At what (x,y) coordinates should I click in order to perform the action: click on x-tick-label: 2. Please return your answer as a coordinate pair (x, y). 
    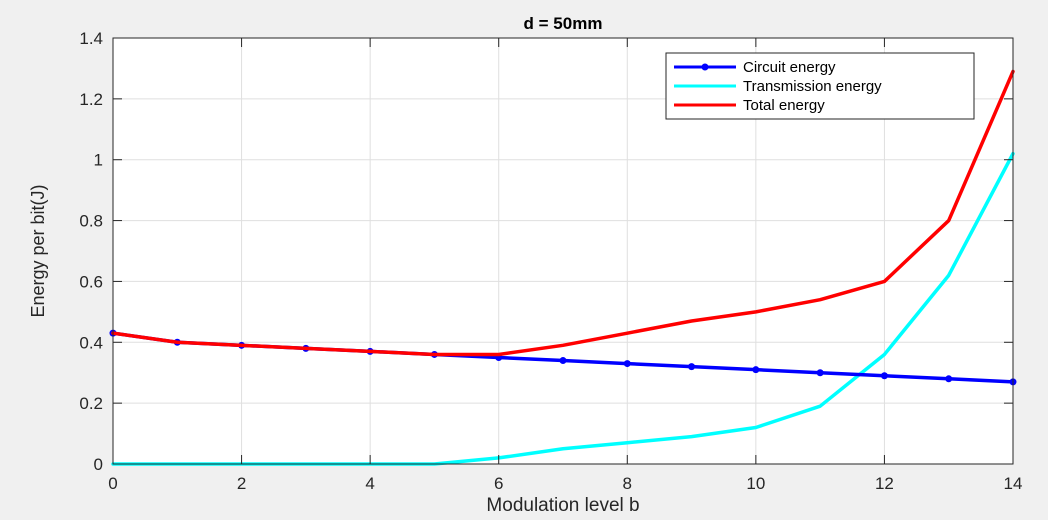
    Looking at the image, I should click on (241, 483).